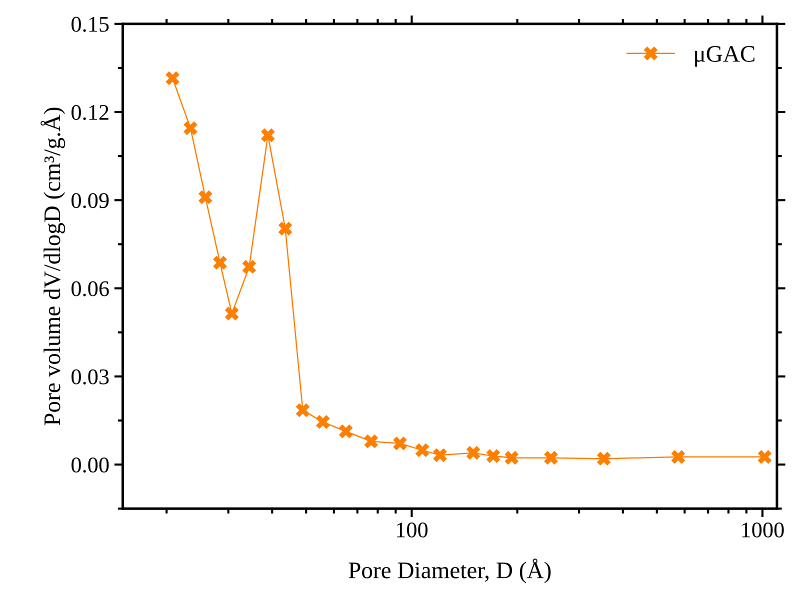 The height and width of the screenshot is (597, 792). I want to click on y-tick-label: 0.09, so click(90, 200).